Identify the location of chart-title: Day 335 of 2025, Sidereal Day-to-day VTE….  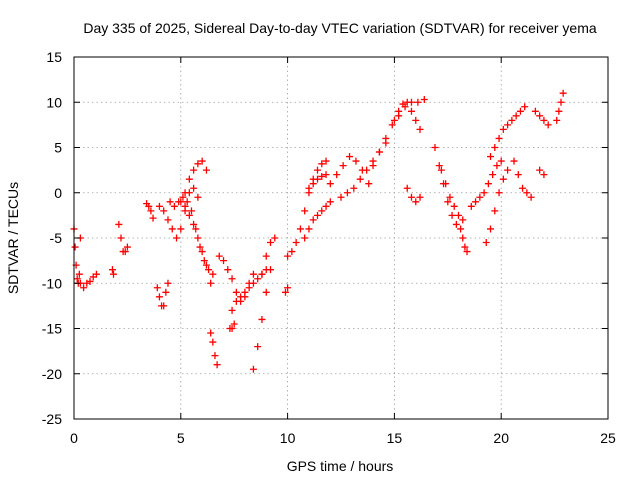
(339, 28).